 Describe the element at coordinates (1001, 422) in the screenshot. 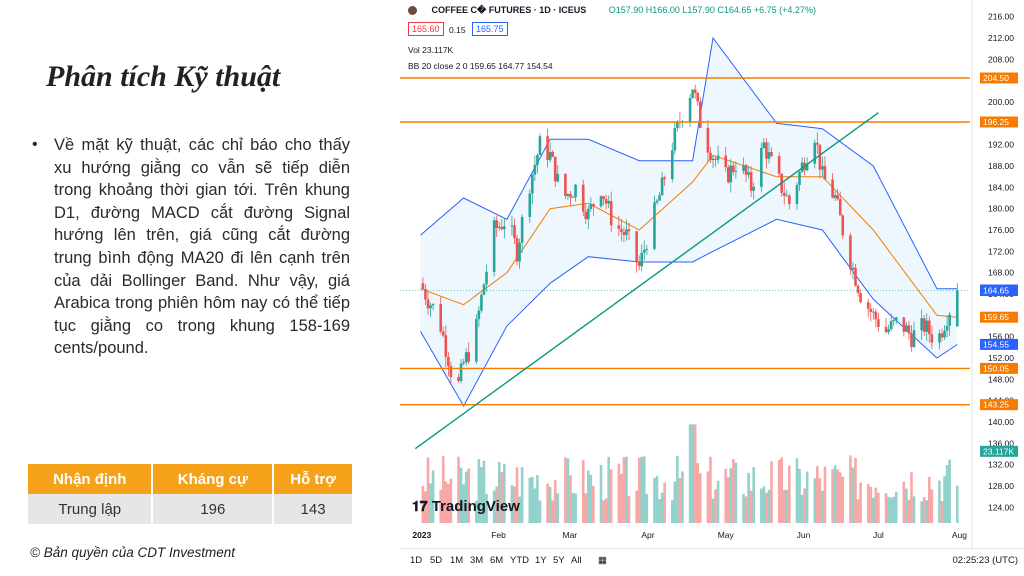

I see `y-tick-label: 140.00` at that location.